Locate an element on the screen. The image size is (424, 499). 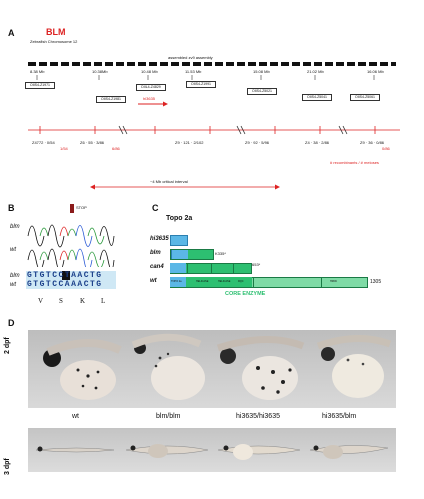
row-label: can4 is located at coordinates (157, 267).